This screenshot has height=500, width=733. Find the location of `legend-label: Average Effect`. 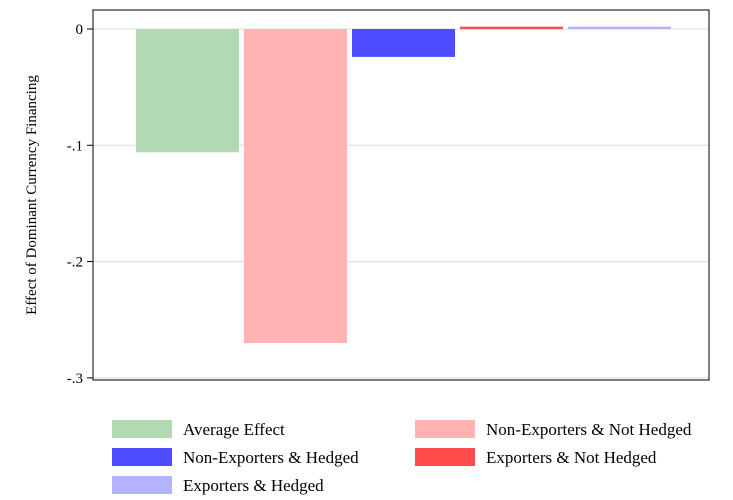

legend-label: Average Effect is located at coordinates (234, 429).